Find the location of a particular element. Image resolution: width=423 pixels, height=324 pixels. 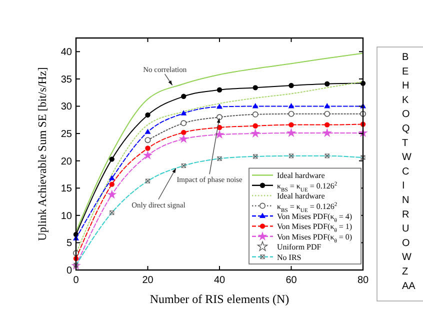

text: R is located at coordinates (406, 214).